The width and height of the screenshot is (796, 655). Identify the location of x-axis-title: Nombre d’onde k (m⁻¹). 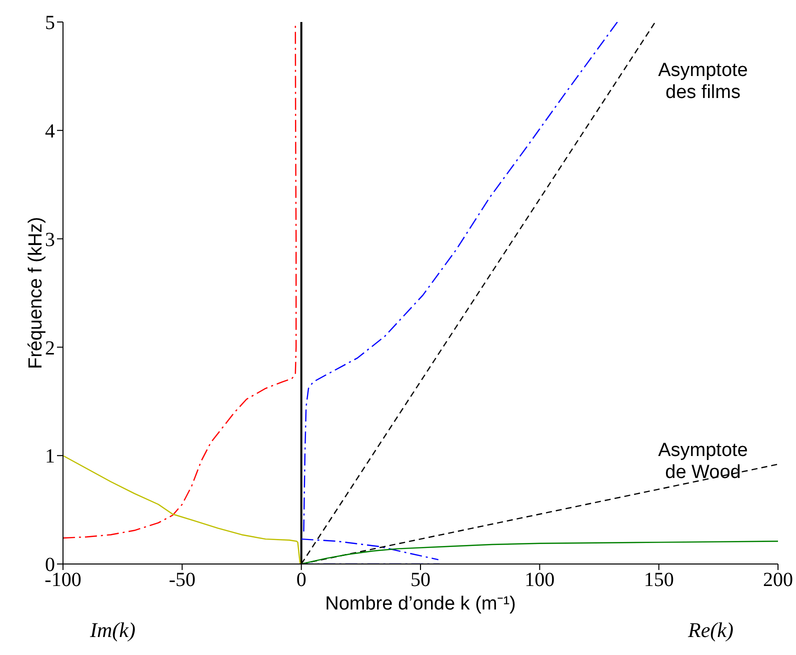
(420, 603).